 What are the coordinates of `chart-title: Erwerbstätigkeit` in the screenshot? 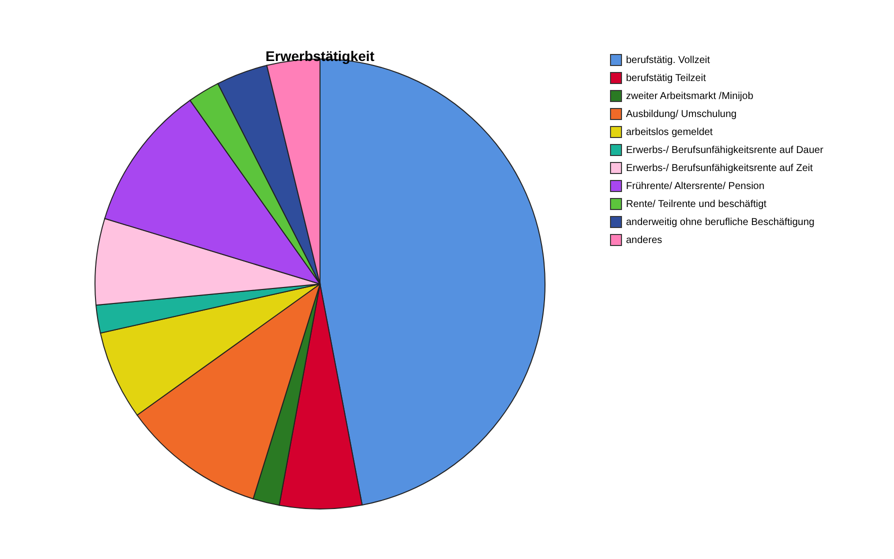 It's located at (320, 56).